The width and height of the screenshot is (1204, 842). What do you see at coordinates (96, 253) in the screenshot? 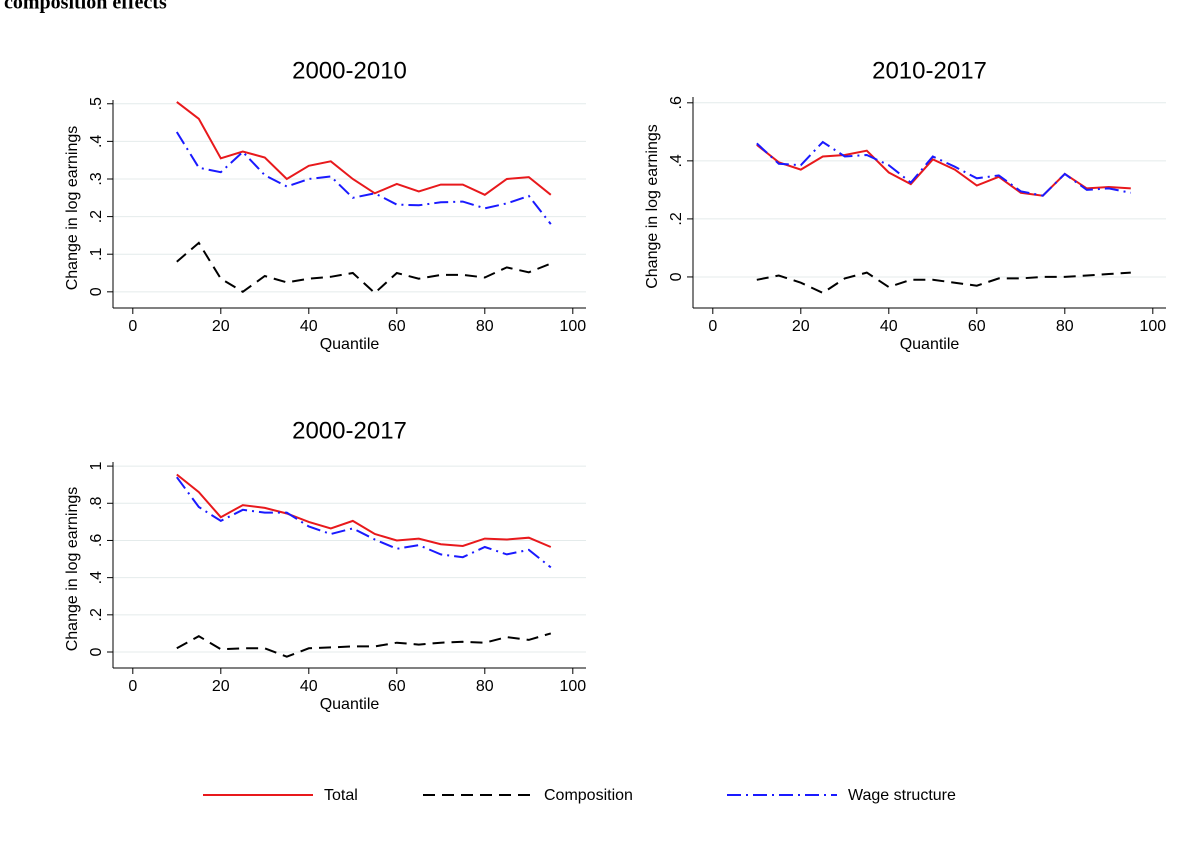
I see `y-tick-label: .1` at bounding box center [96, 253].